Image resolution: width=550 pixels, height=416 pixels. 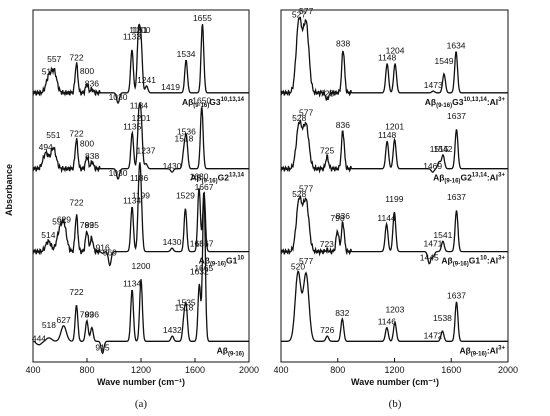 What do you see at coordinates (139, 178) in the screenshot?
I see `peak-label: 1186` at bounding box center [139, 178].